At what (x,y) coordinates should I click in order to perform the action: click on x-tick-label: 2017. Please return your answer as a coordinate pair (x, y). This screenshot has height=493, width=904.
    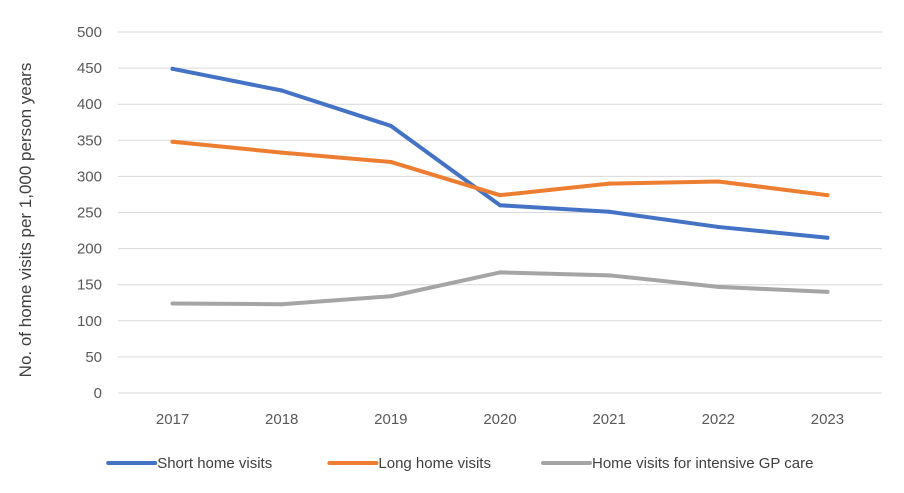
    Looking at the image, I should click on (172, 419).